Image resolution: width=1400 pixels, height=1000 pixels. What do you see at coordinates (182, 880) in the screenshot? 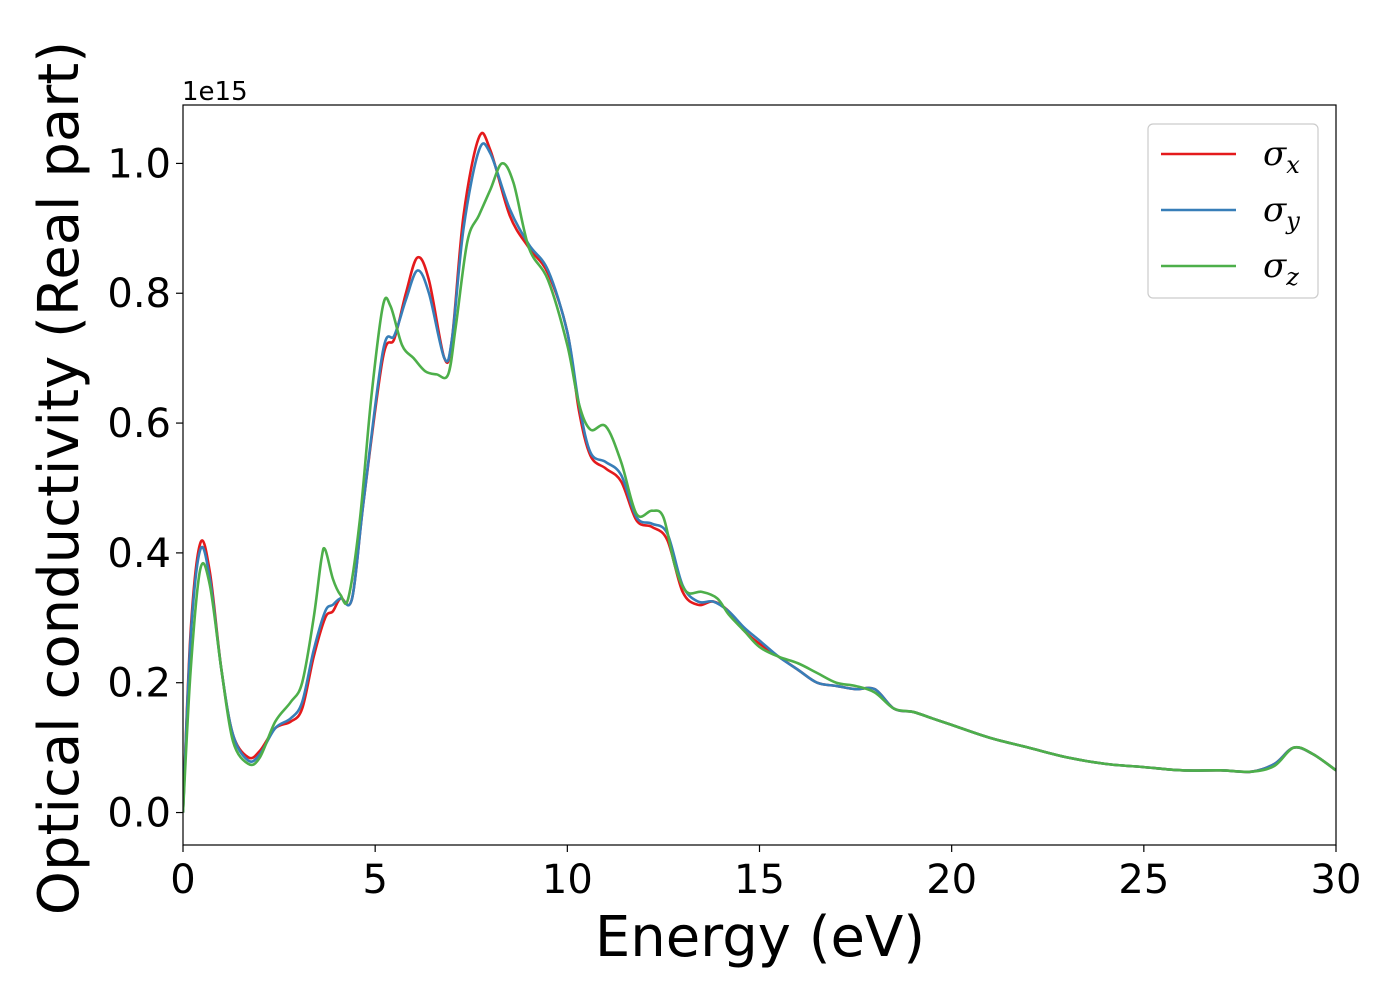
I see `x-tick-label: 0` at bounding box center [182, 880].